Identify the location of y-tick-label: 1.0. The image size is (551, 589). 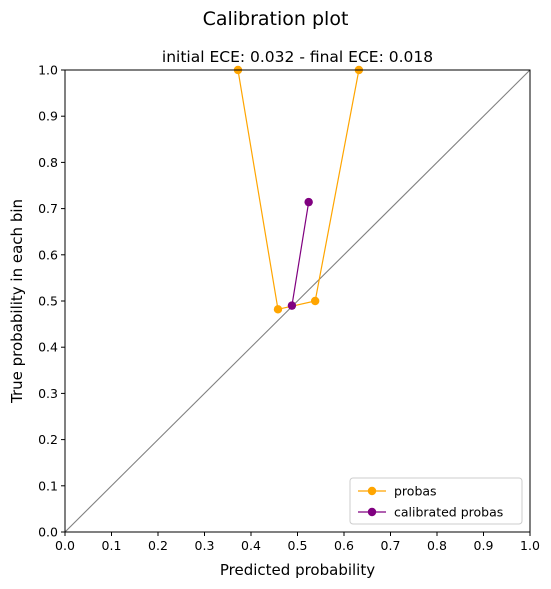
(48, 70).